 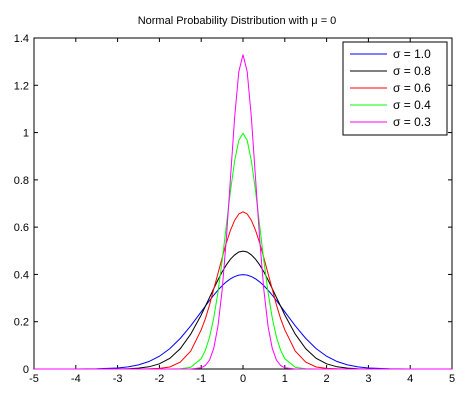 What do you see at coordinates (26, 370) in the screenshot?
I see `y-tick-label: 0` at bounding box center [26, 370].